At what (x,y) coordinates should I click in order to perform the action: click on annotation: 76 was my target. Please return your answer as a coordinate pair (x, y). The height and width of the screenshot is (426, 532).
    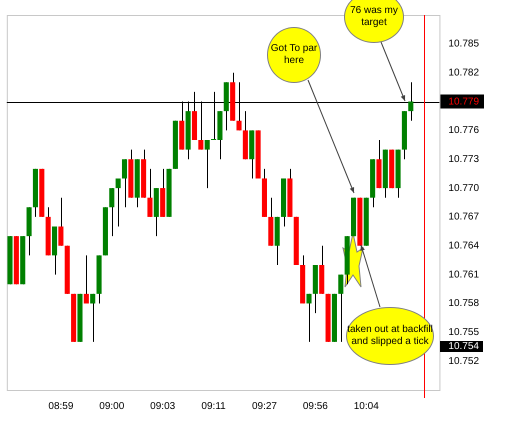
    Looking at the image, I should click on (374, 17).